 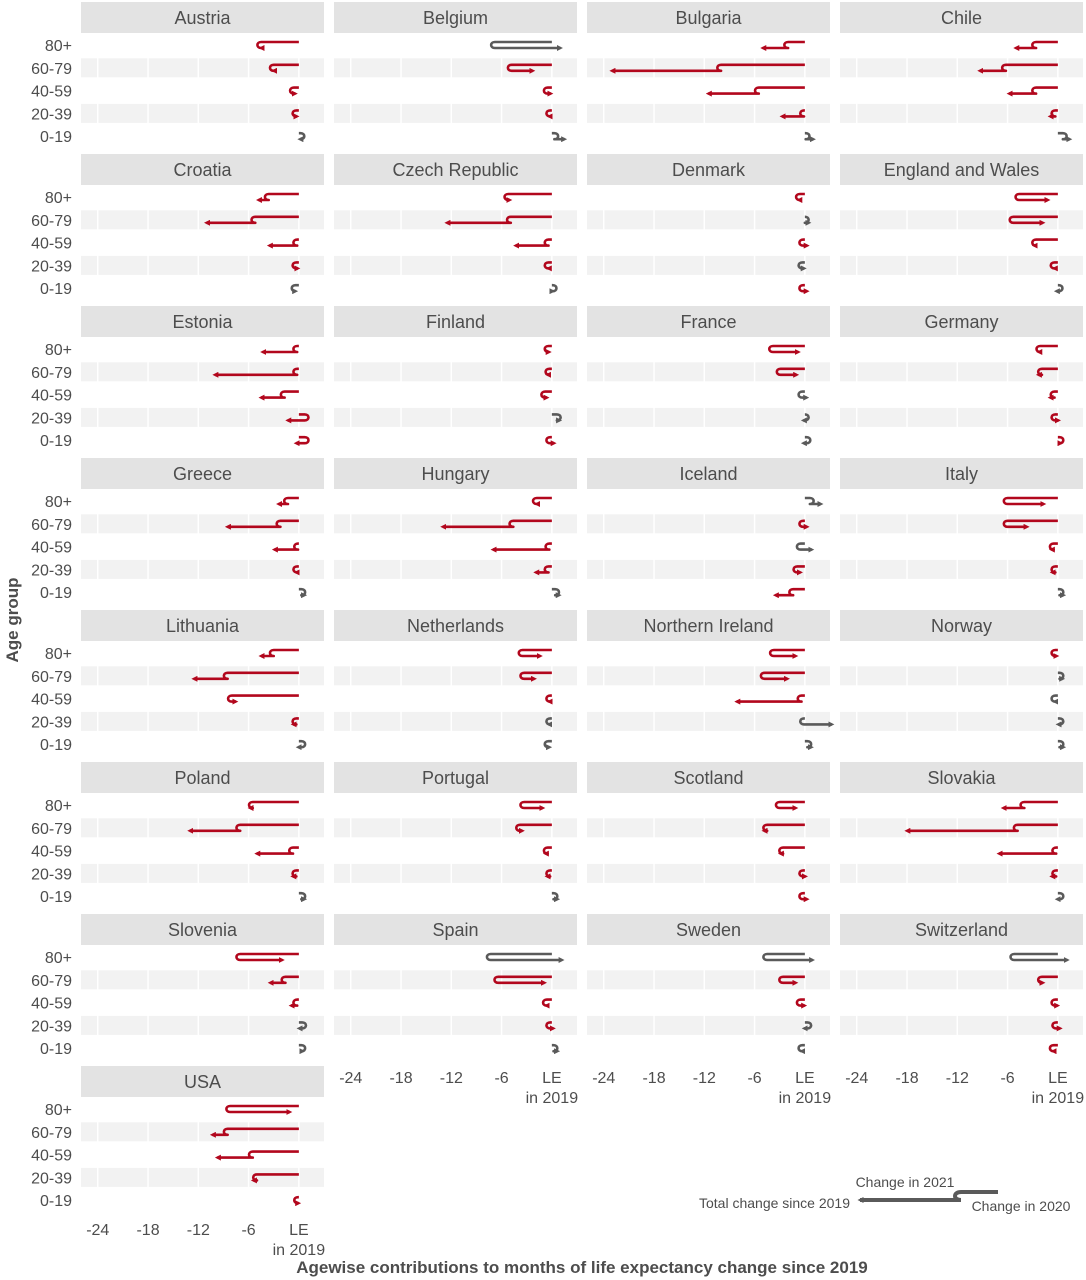 I want to click on facet-title: Portugal, so click(x=455, y=778).